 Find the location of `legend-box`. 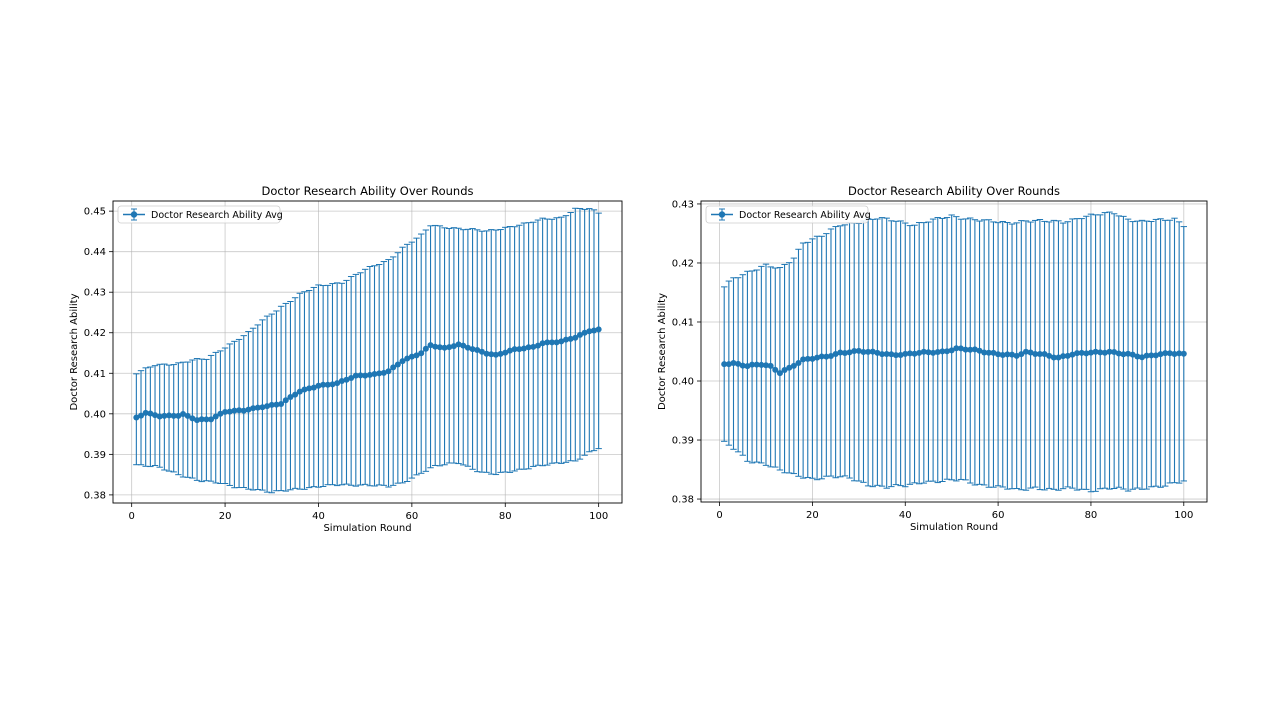

legend-box is located at coordinates (199, 214).